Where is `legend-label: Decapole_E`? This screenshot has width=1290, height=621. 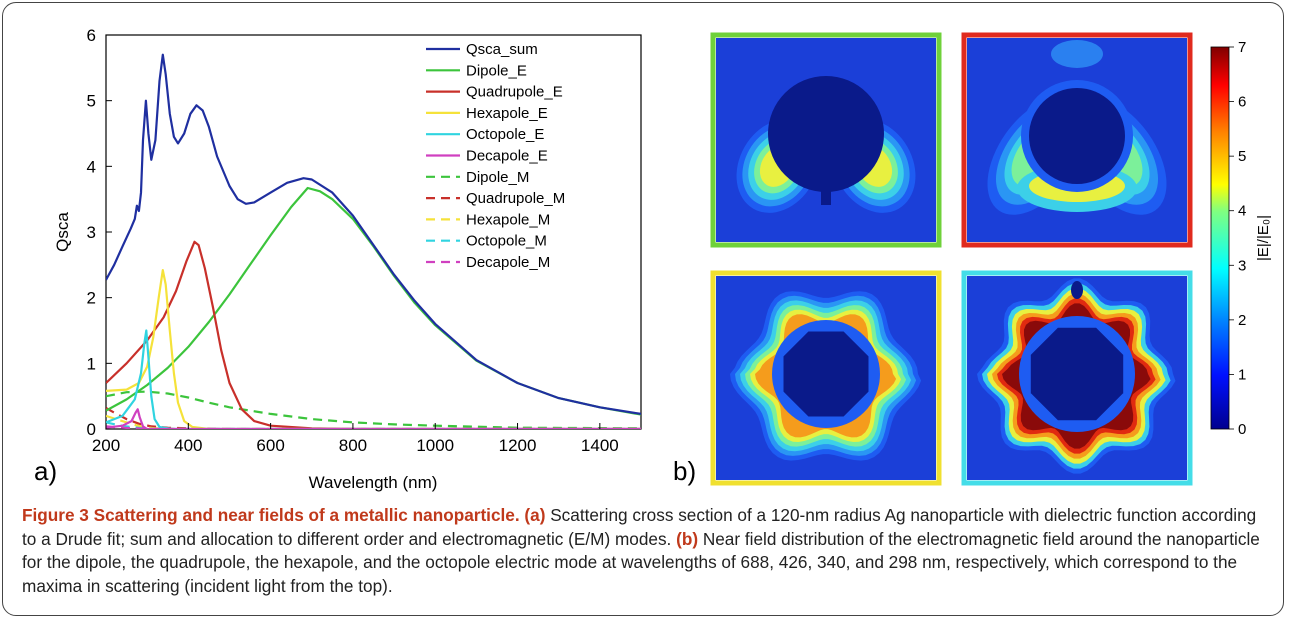 legend-label: Decapole_E is located at coordinates (507, 156).